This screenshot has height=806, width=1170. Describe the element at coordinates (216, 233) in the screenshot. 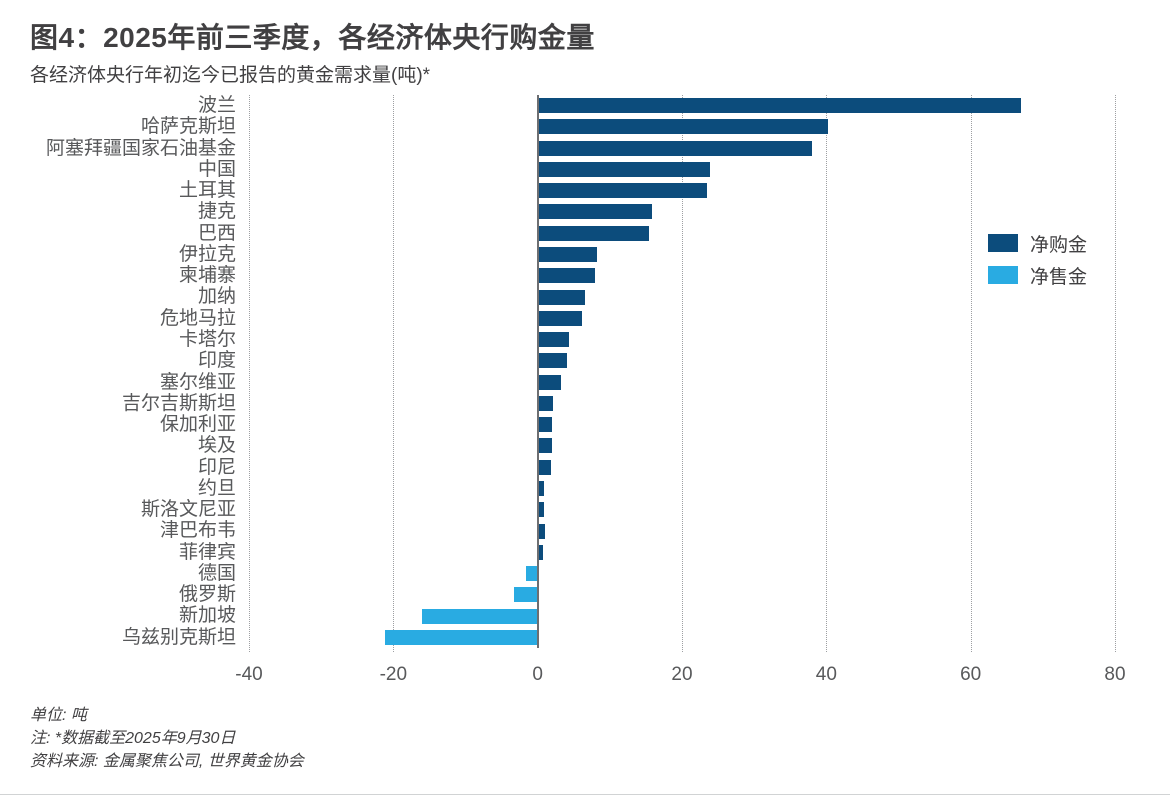

I see `category-label: 巴西` at that location.